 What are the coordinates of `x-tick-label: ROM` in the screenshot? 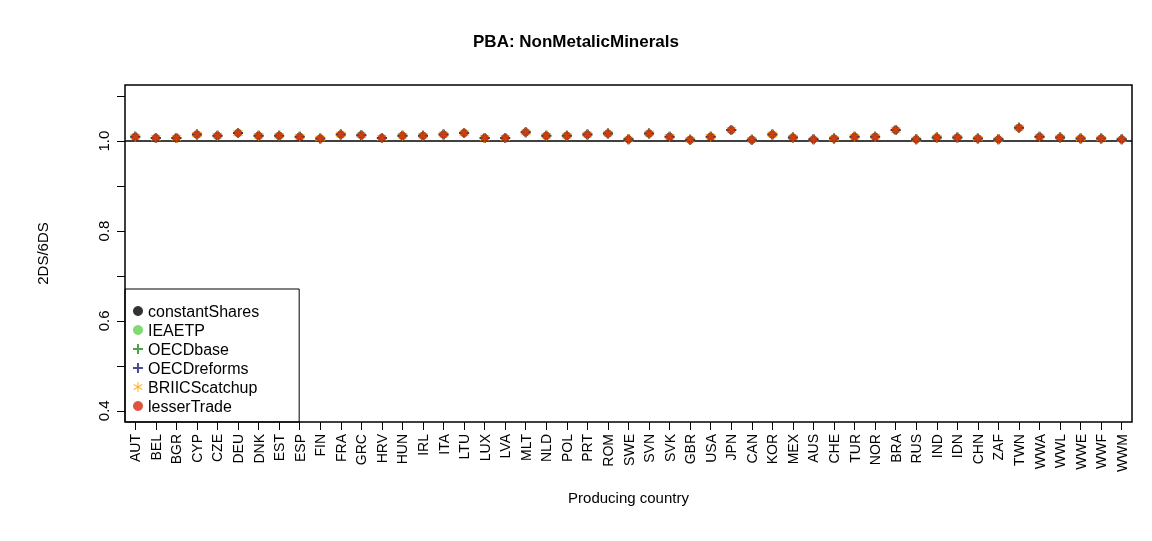 It's located at (607, 450).